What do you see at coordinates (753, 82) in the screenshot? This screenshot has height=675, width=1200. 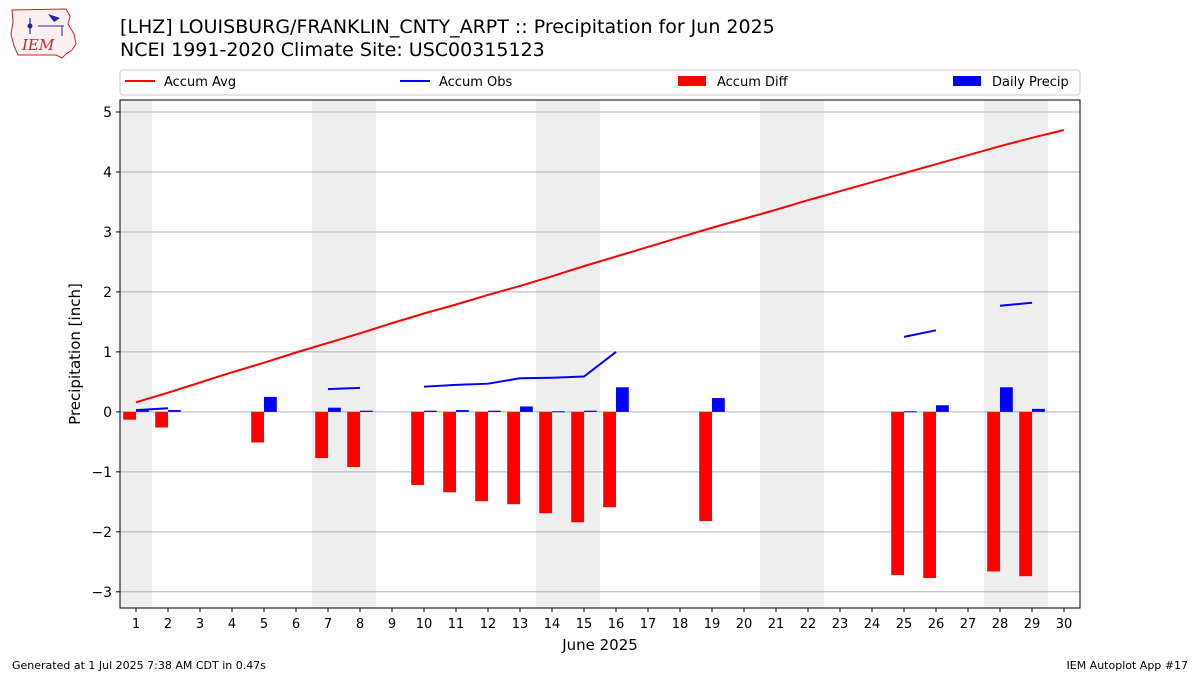 I see `legend-label: Accum Diff` at bounding box center [753, 82].